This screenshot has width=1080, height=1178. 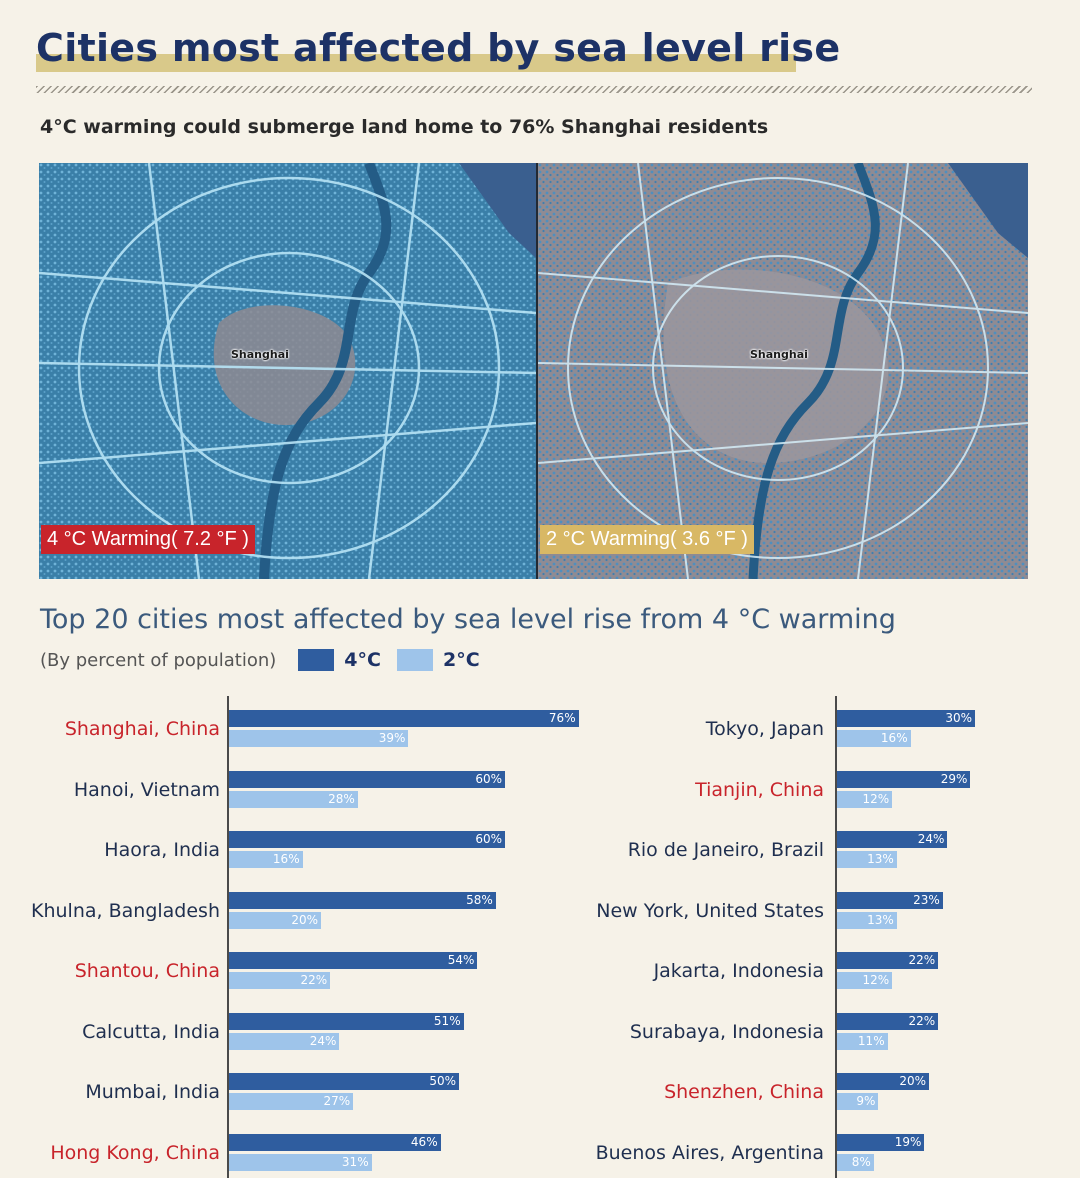 I want to click on bar-2c: 27%, so click(x=291, y=1101).